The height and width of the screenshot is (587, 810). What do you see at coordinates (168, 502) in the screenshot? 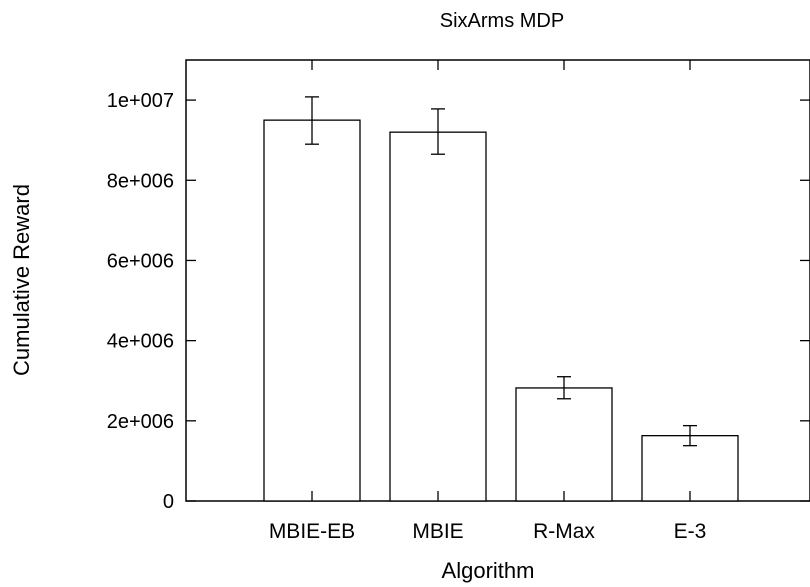
I see `y-tick-label: 0` at bounding box center [168, 502].